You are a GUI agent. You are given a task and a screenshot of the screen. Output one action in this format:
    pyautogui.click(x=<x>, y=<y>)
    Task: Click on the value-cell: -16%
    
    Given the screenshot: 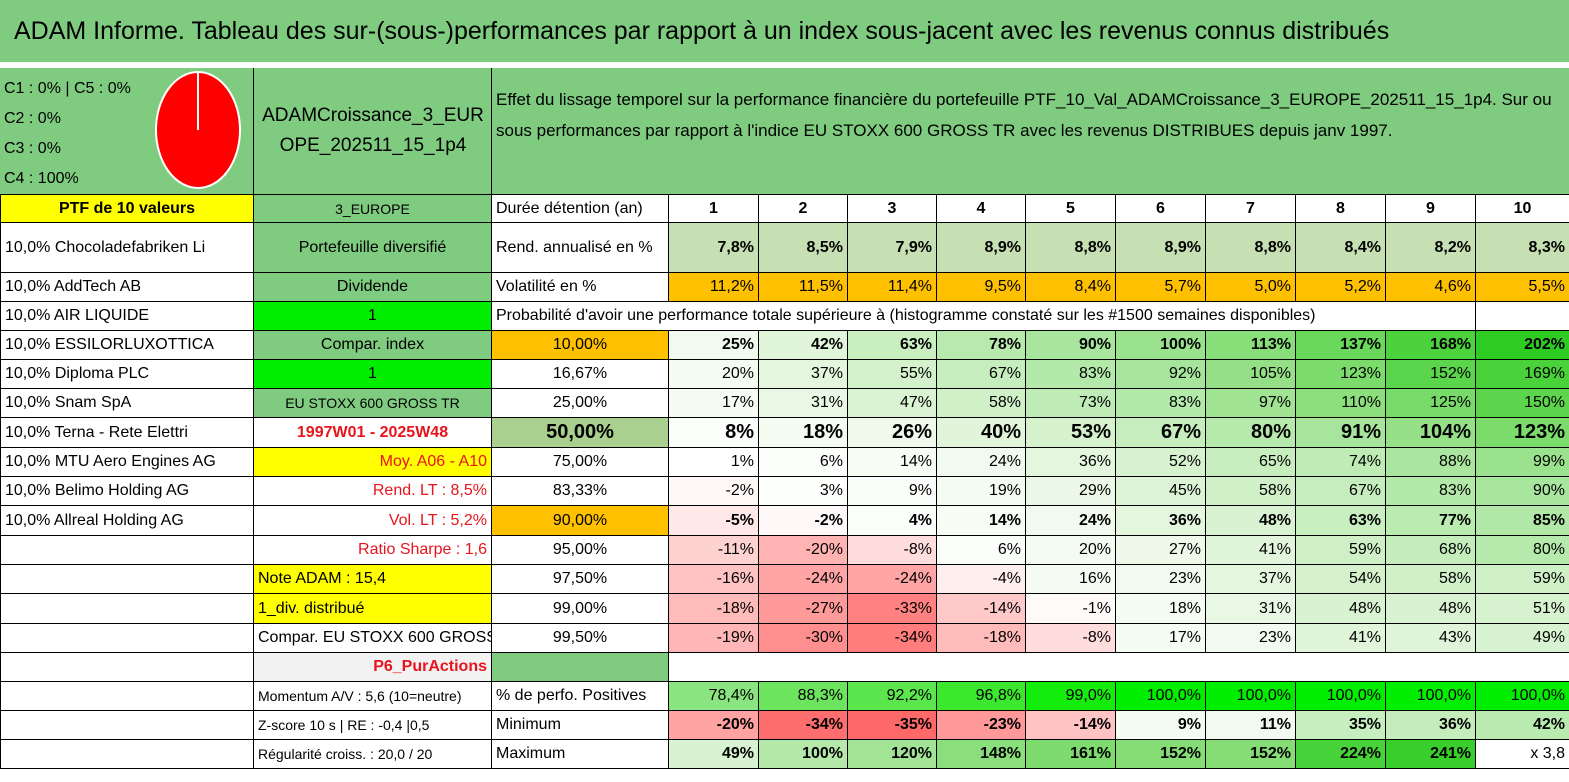 What is the action you would take?
    pyautogui.click(x=713, y=579)
    